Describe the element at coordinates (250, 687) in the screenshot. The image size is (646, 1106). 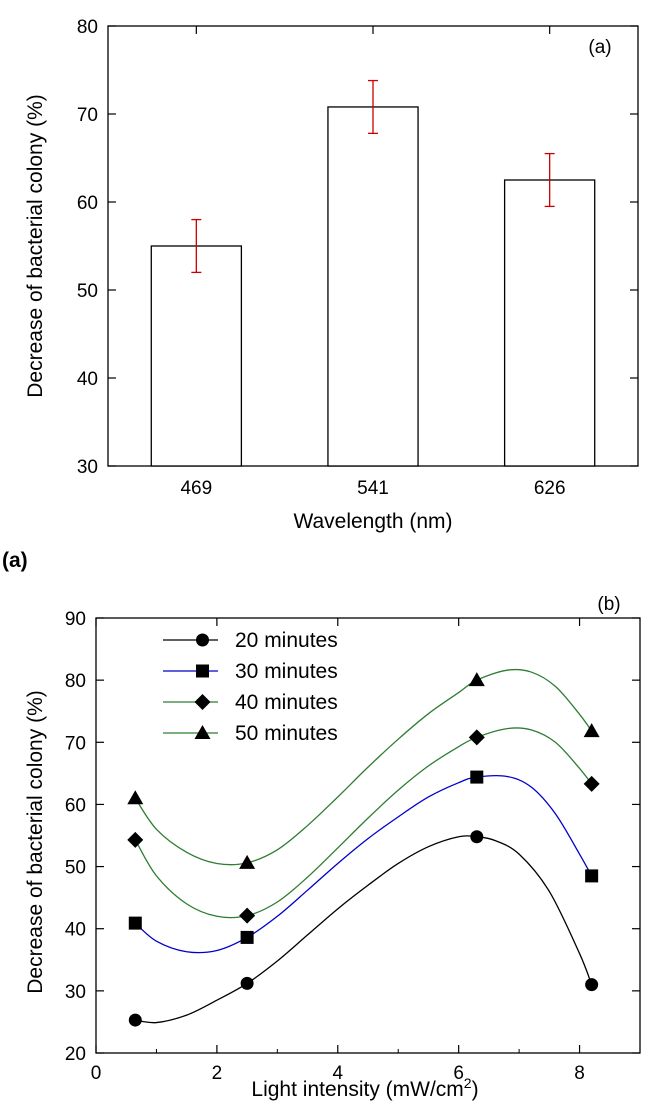
I see `chart-b-legend: 20 minutes 30 minutes 40 minutes 50 minutes` at that location.